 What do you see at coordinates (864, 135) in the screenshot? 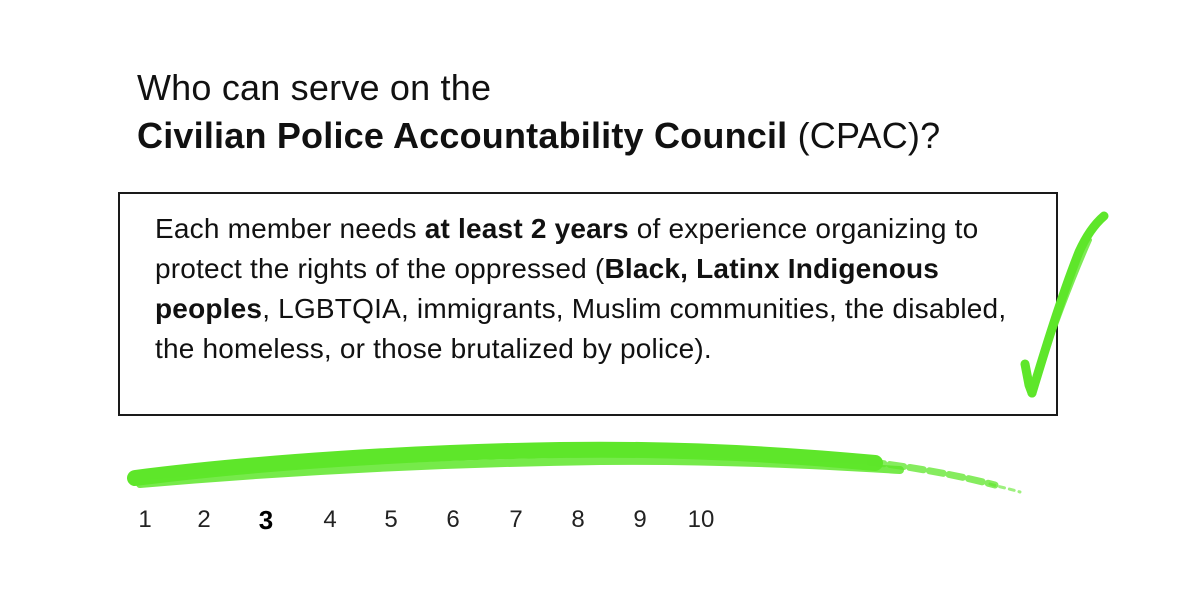
I see `title-acronym: (CPAC)?` at bounding box center [864, 135].